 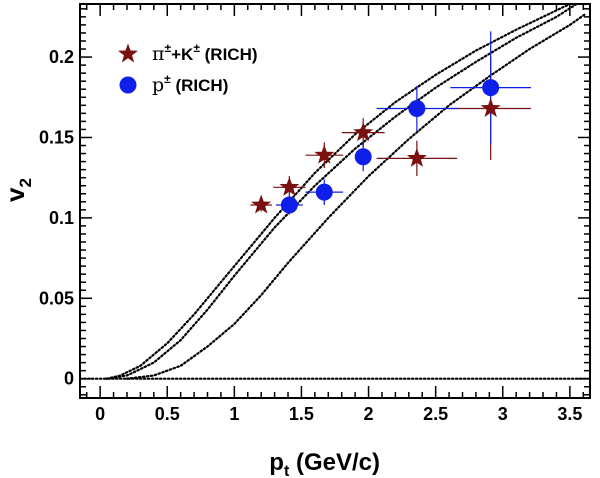 What do you see at coordinates (56, 298) in the screenshot?
I see `y-tick-label: 0.05` at bounding box center [56, 298].